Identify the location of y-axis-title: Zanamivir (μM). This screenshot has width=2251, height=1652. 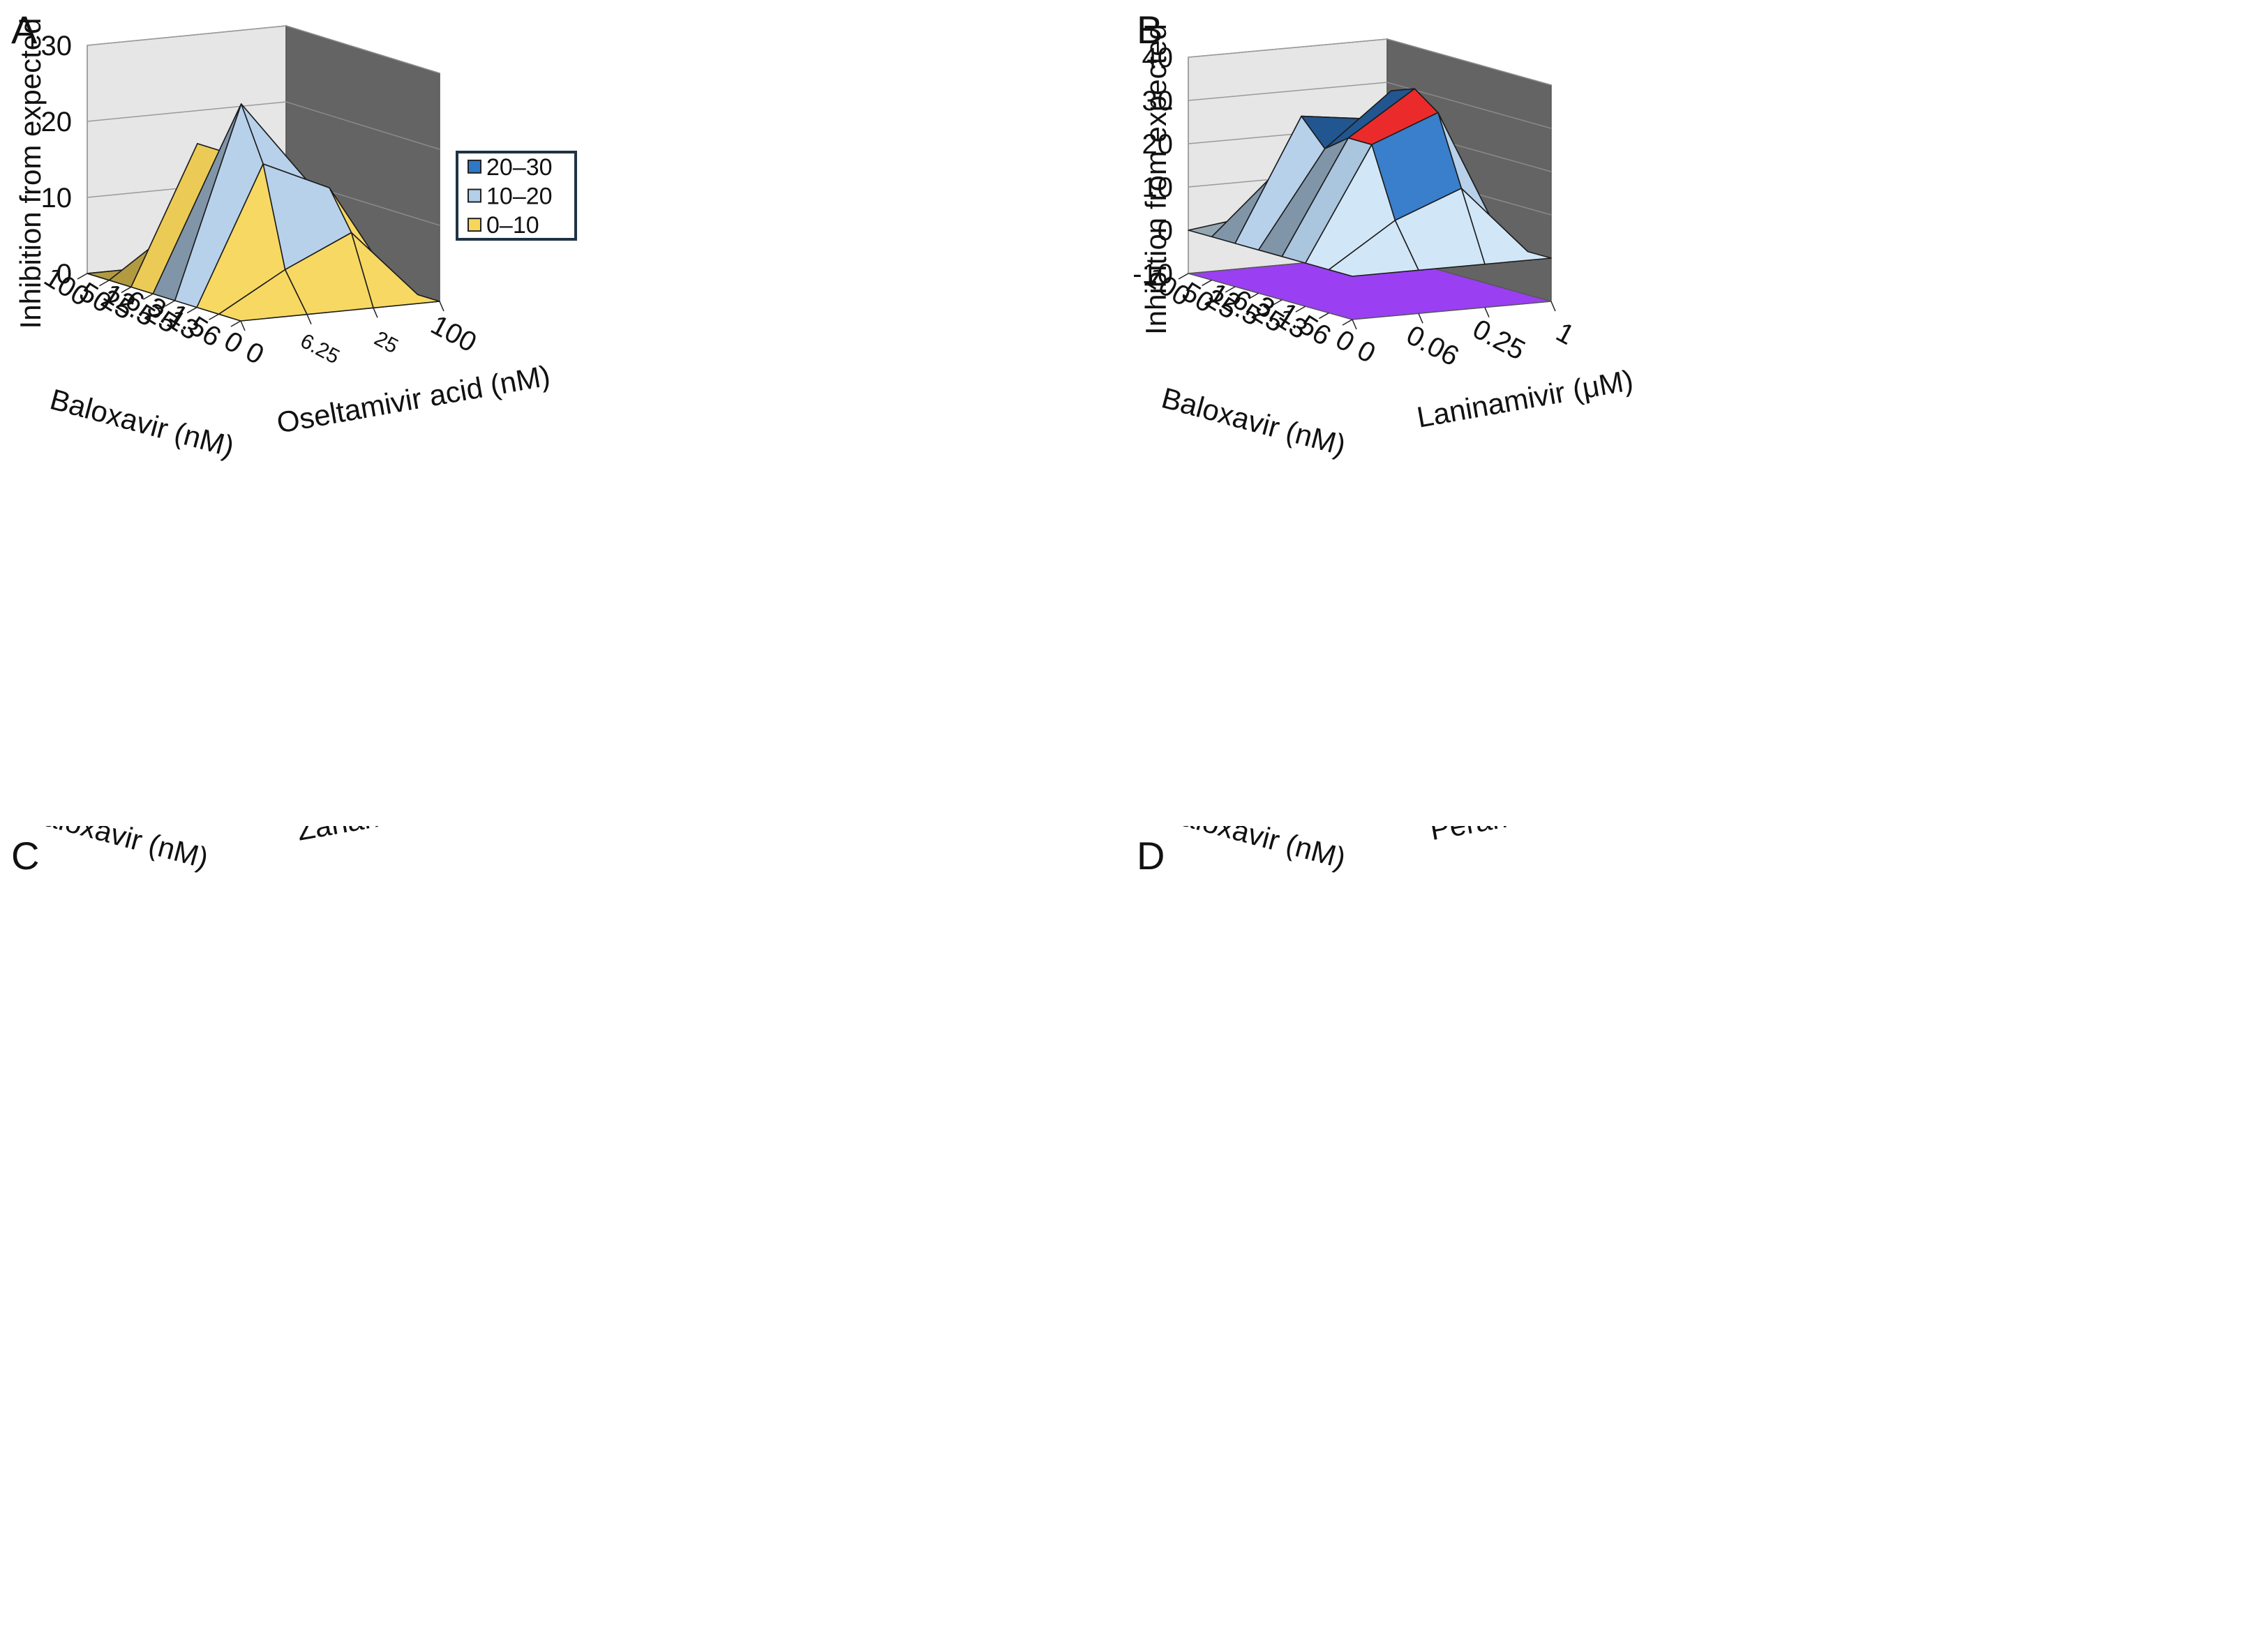
(394, 836).